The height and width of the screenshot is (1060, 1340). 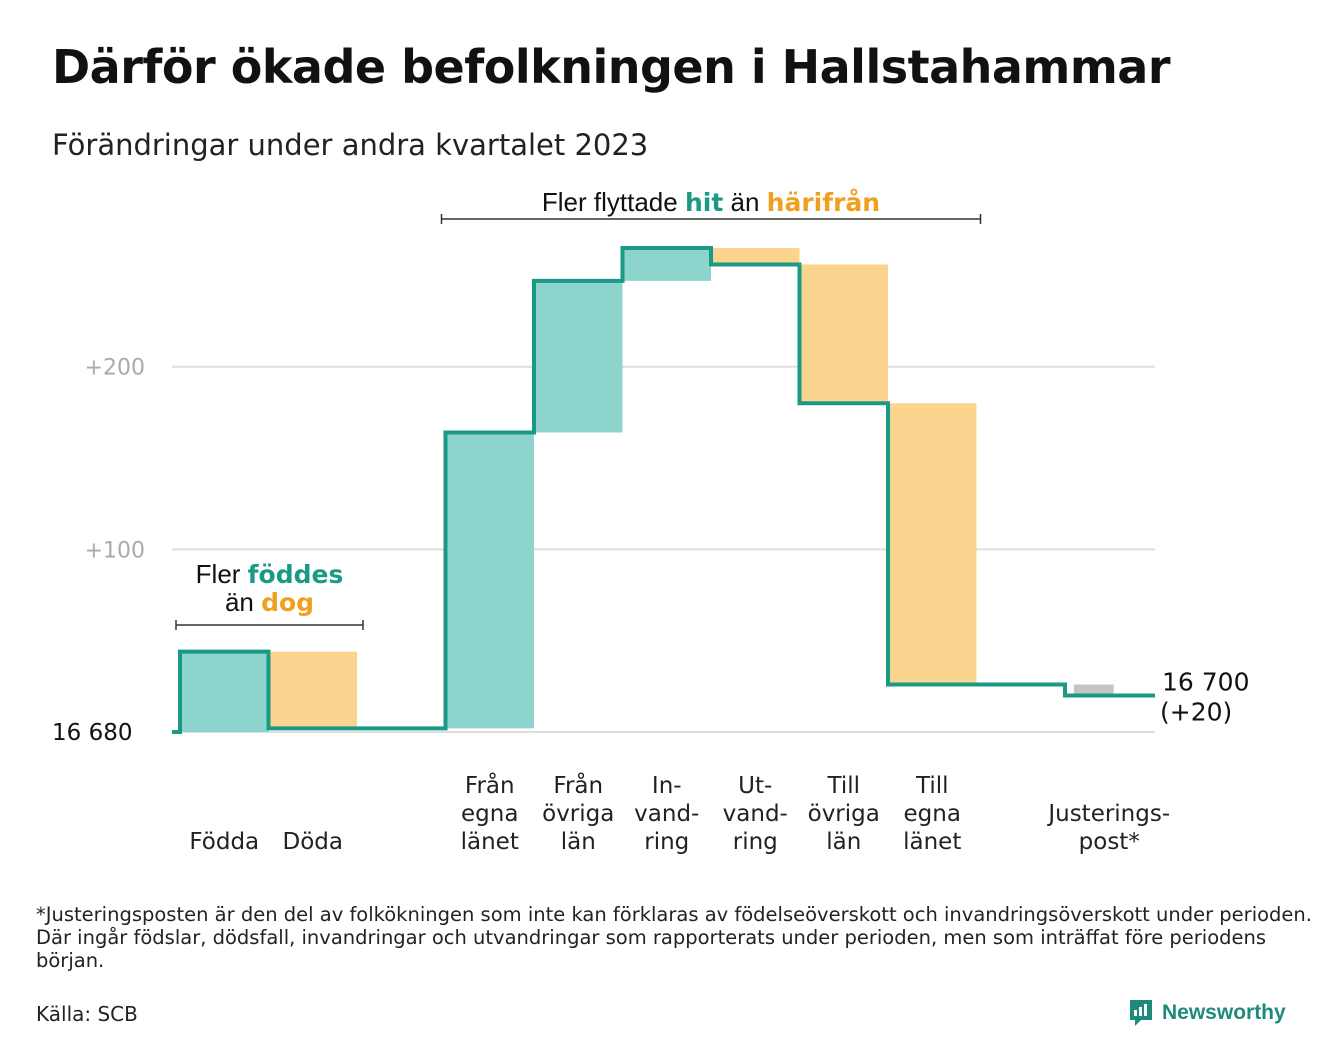 What do you see at coordinates (115, 368) in the screenshot?
I see `y-tick-label: +200` at bounding box center [115, 368].